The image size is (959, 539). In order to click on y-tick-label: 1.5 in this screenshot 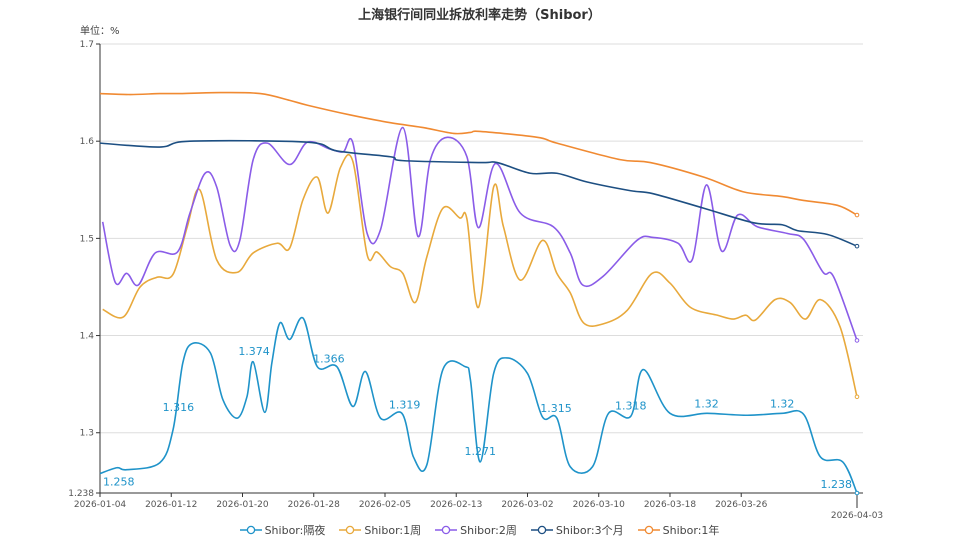, I will do `click(87, 239)`.